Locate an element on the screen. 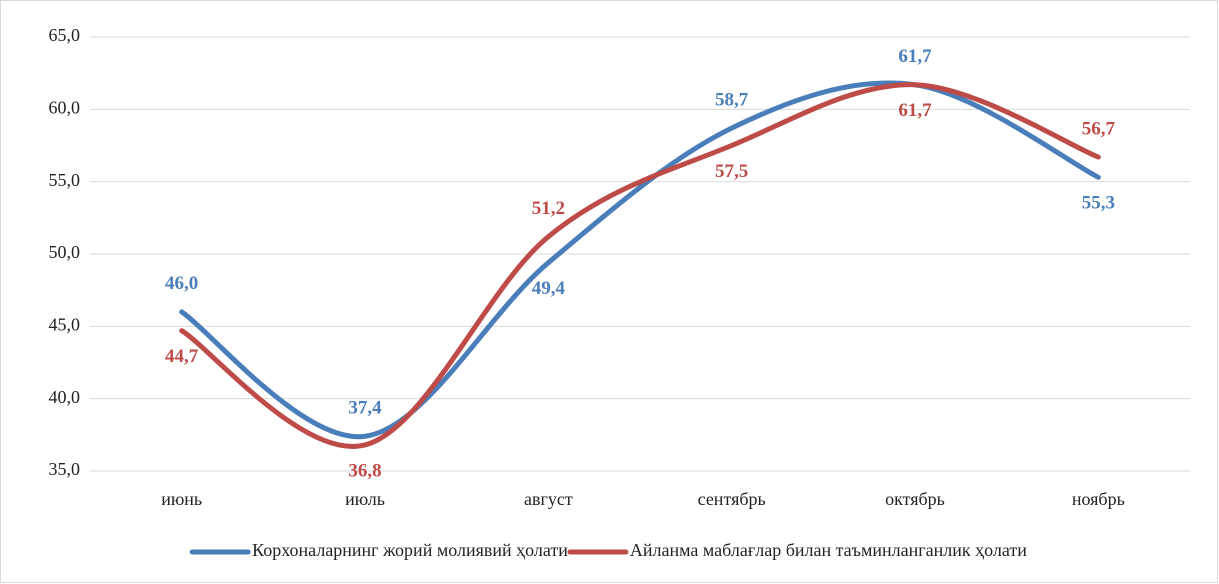 The width and height of the screenshot is (1219, 584). y-tick-label: 35,0 is located at coordinates (65, 469).